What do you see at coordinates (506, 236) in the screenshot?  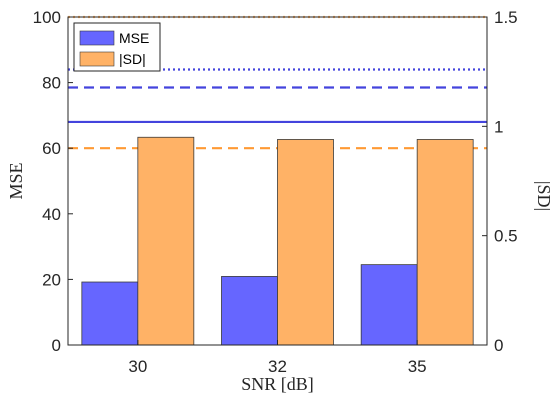 I see `right-tick-label-0.5: 0.5` at bounding box center [506, 236].